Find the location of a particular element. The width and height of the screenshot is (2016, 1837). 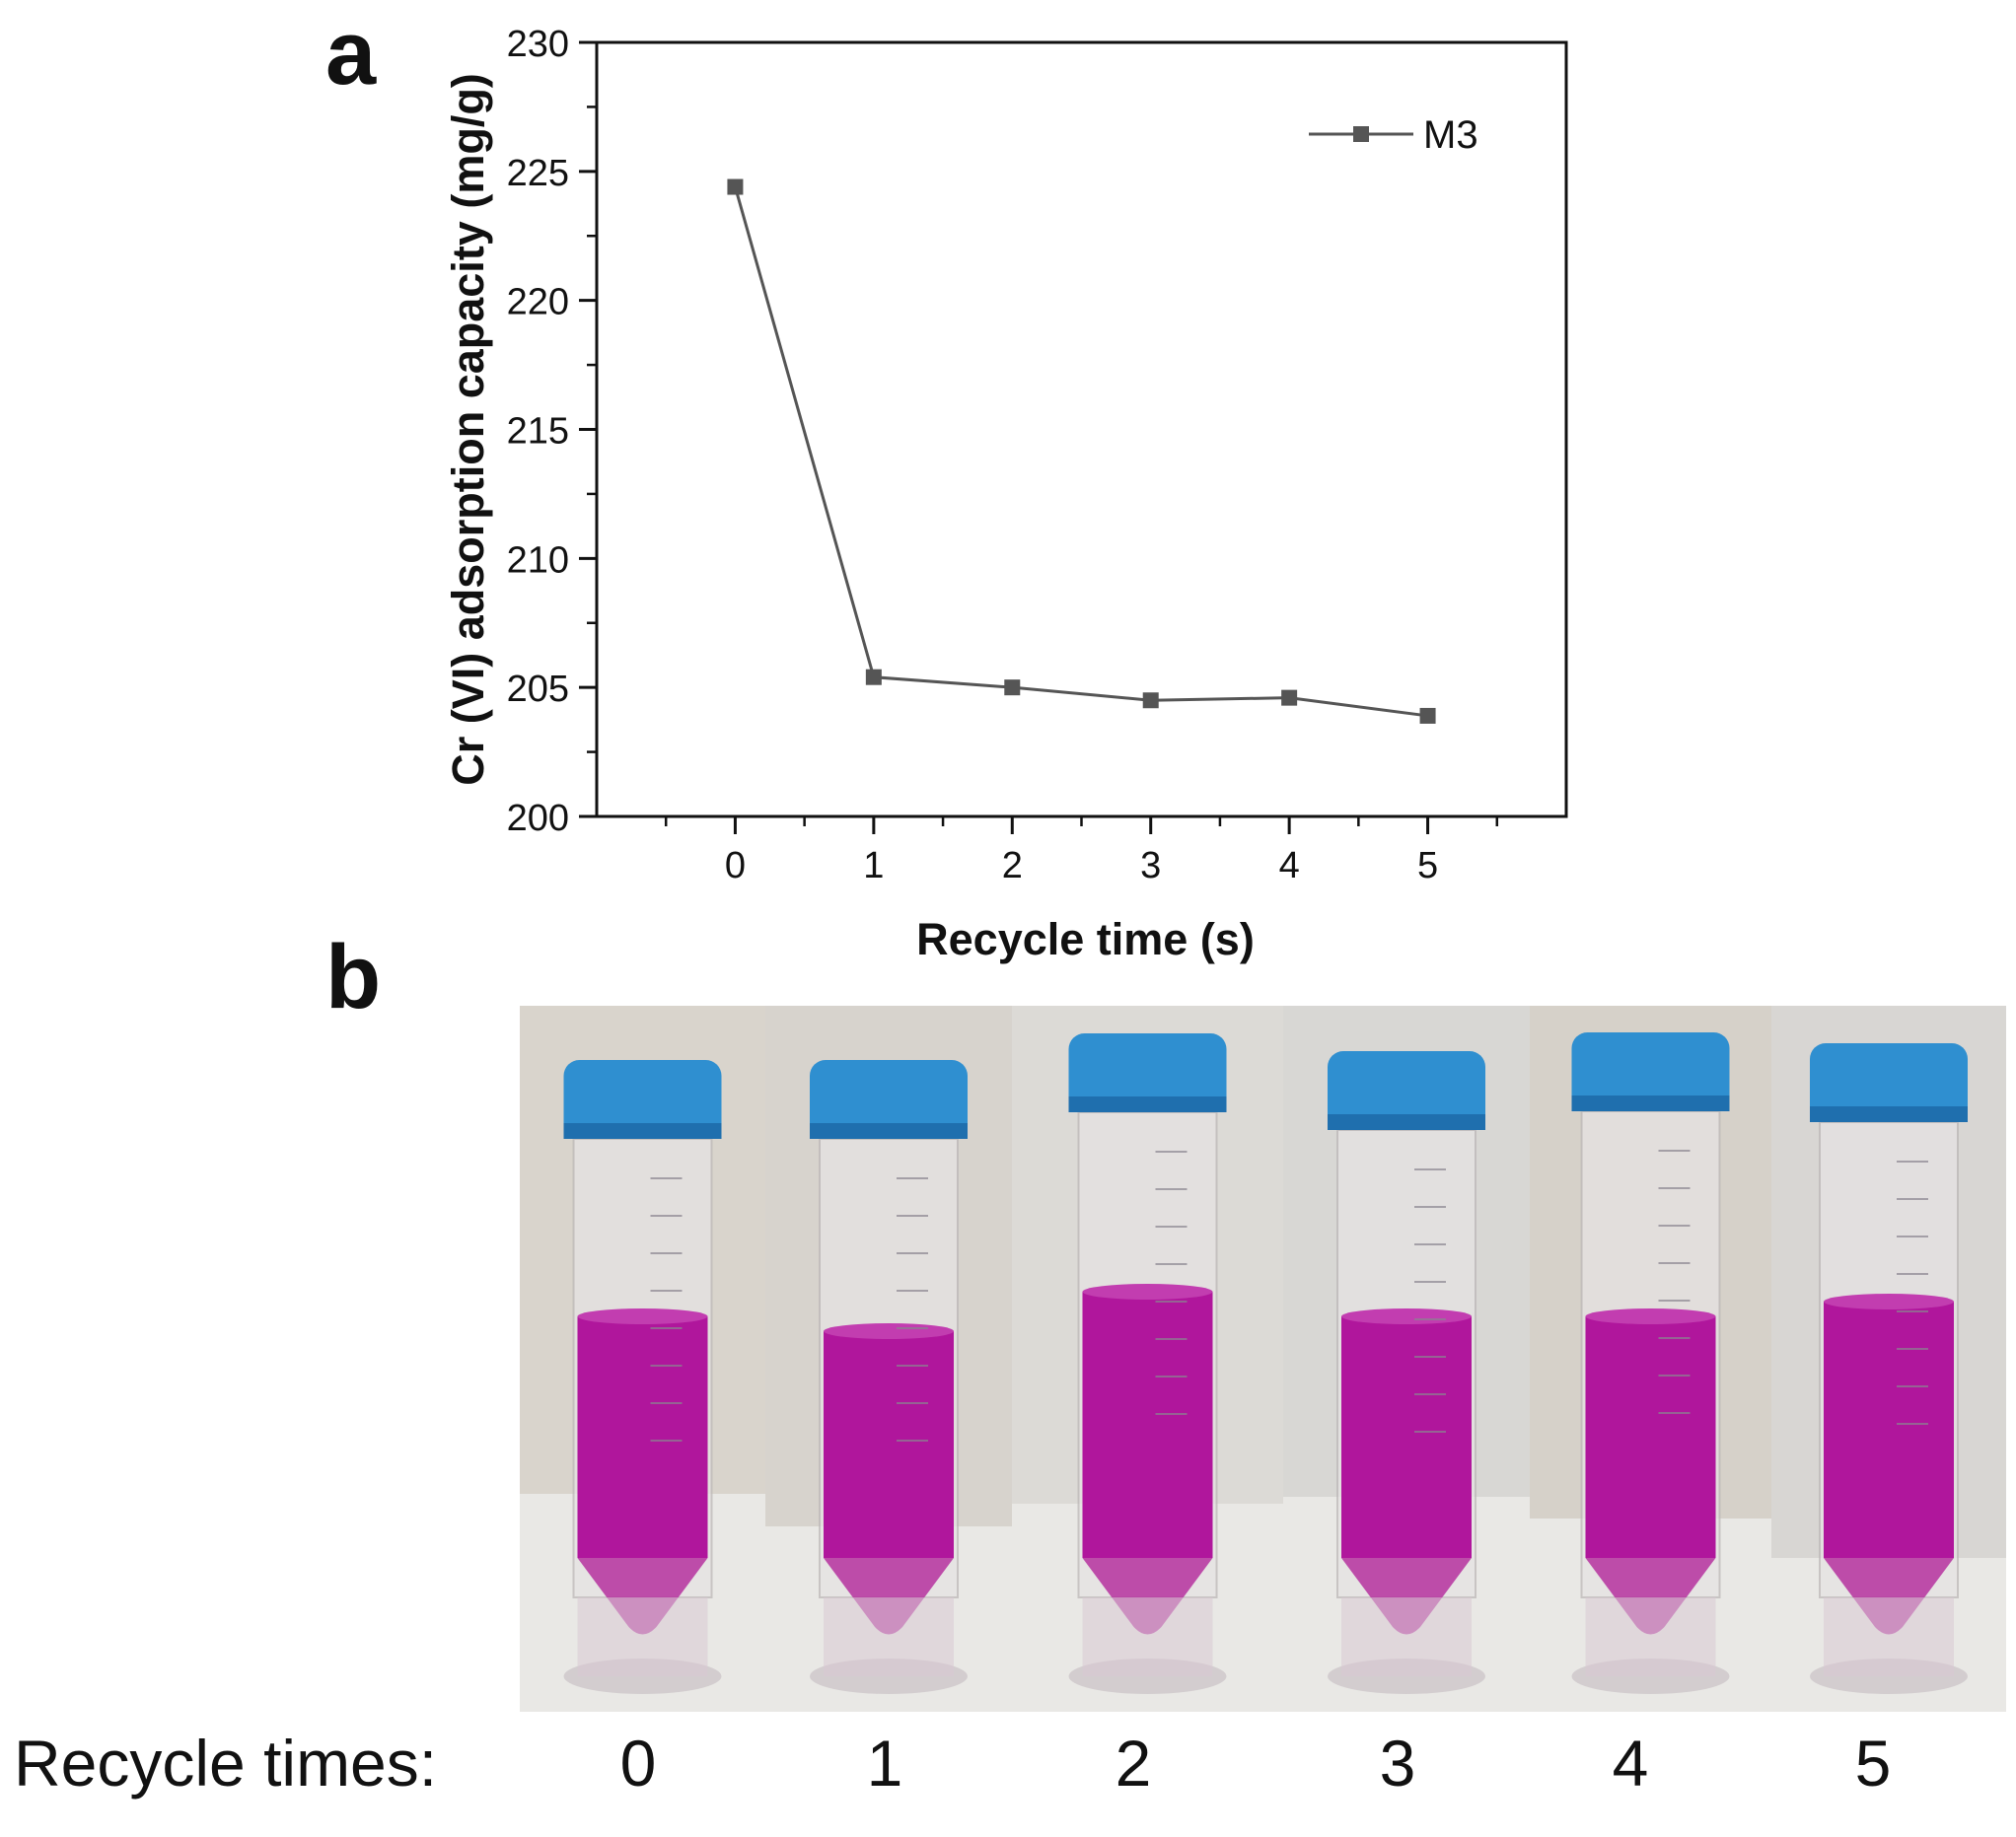

recycle-label-2: 2 is located at coordinates (1133, 1764).